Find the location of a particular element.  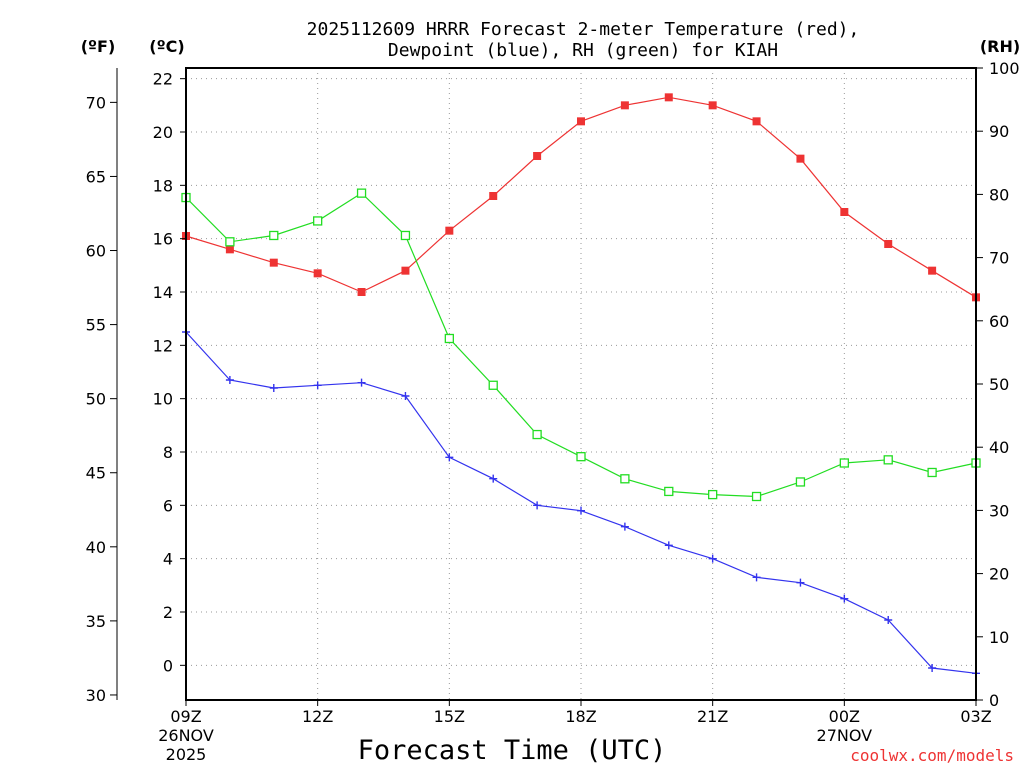

rh-tick-label: 40 is located at coordinates (999, 447).